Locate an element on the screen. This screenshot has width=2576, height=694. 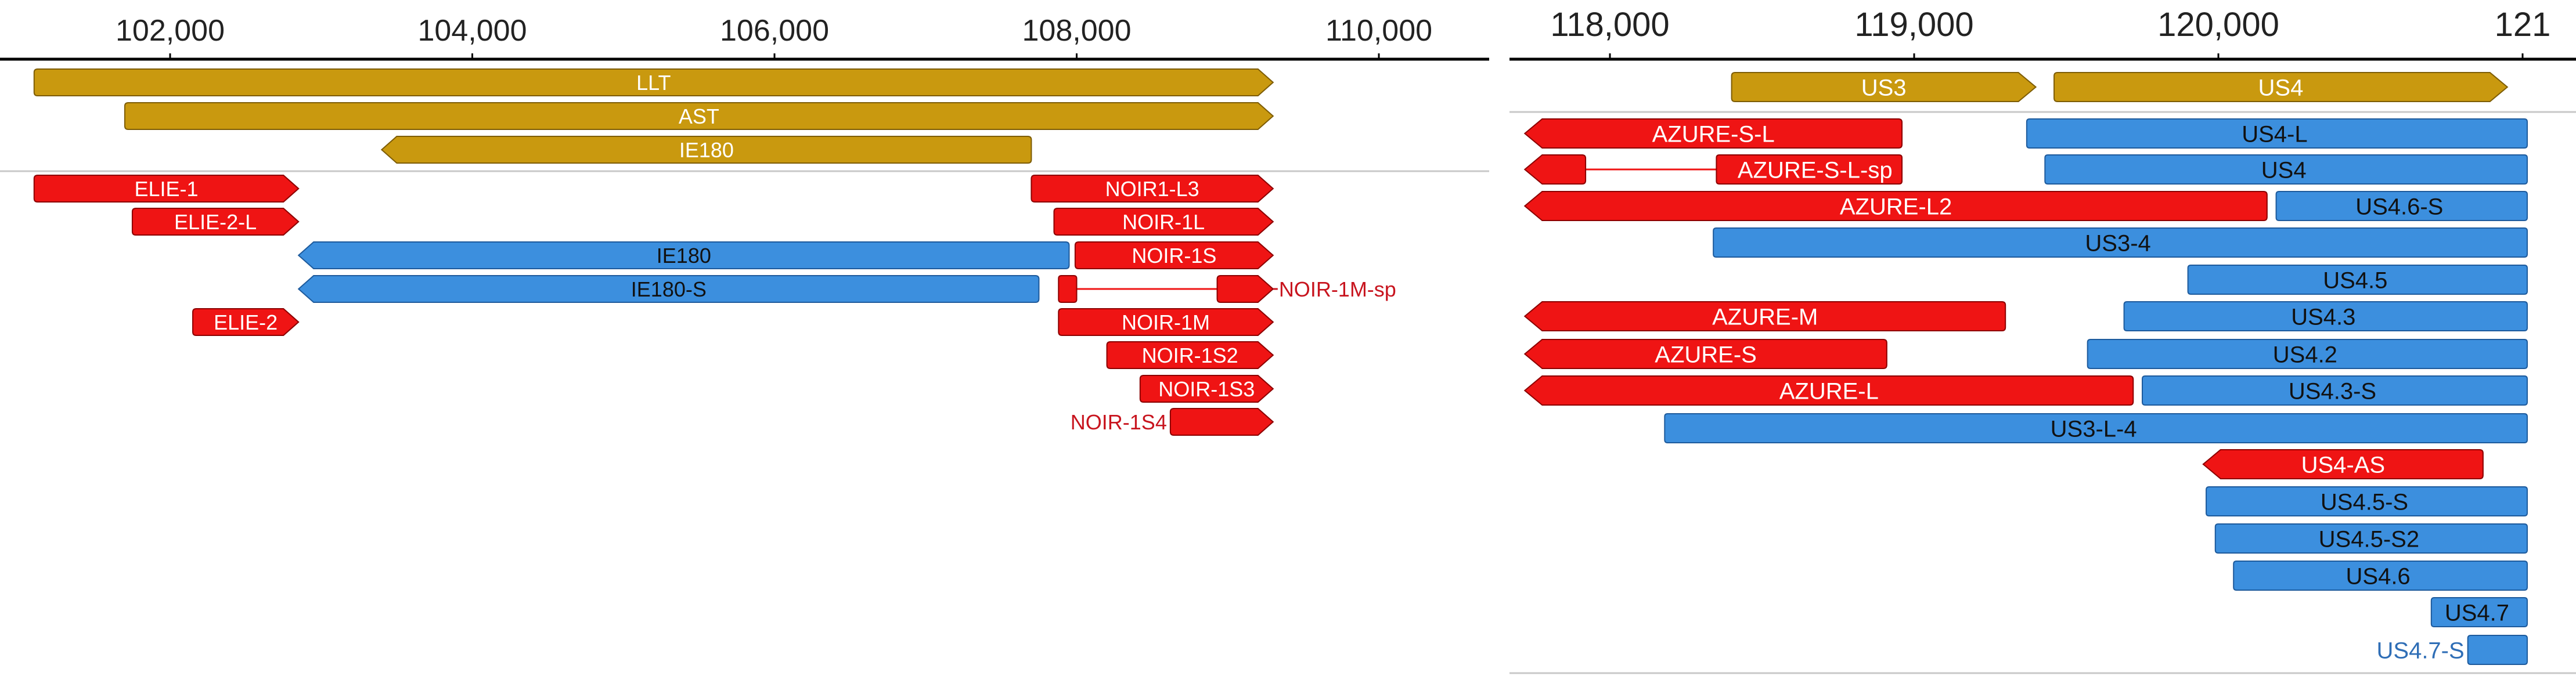
feature-azure-s-l: AZURE-S-L is located at coordinates (1713, 133).